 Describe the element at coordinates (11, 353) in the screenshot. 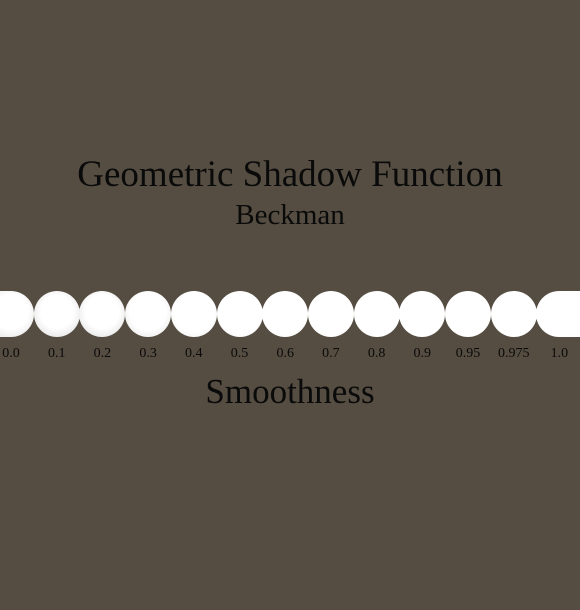

I see `tick-label-0: 0.0` at that location.